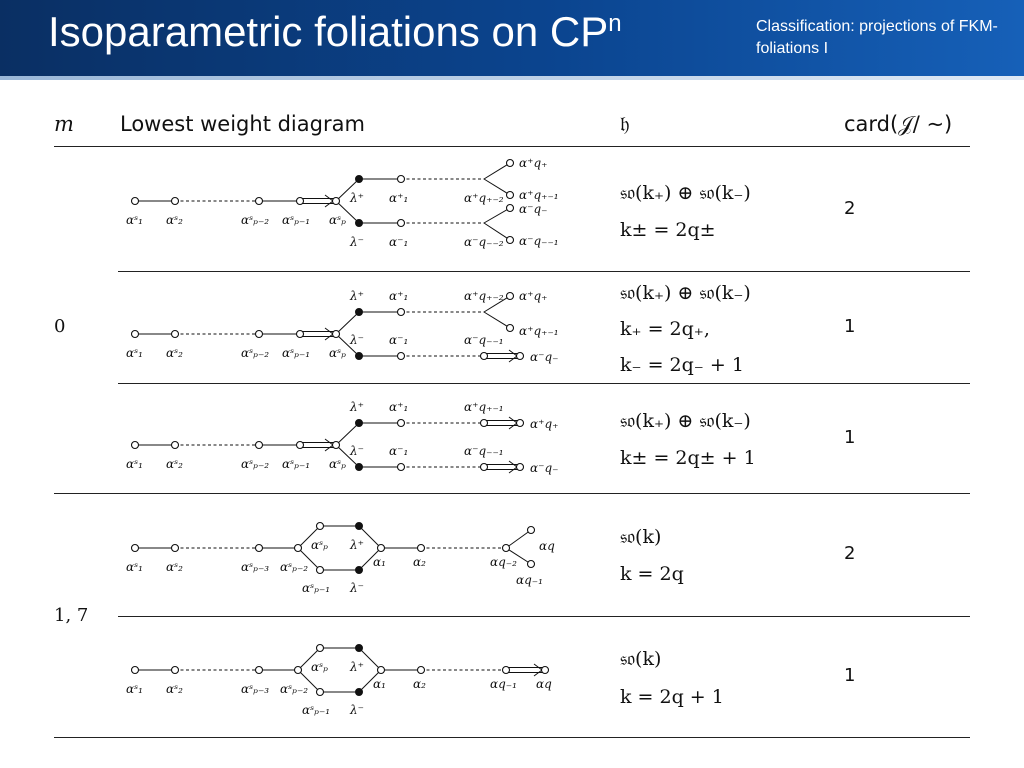 The width and height of the screenshot is (1024, 768). I want to click on column-header-m: m, so click(64, 124).